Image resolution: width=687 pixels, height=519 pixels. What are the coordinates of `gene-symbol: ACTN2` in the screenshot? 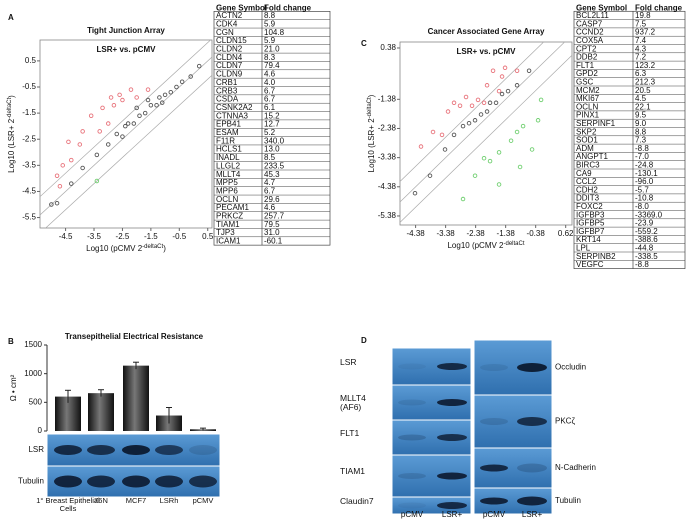 It's located at (229, 15).